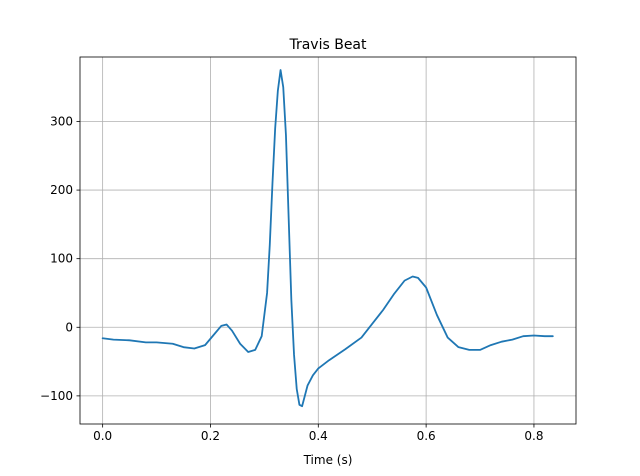 The image size is (640, 476). Describe the element at coordinates (328, 460) in the screenshot. I see `x-axis-label: Time (s)` at that location.